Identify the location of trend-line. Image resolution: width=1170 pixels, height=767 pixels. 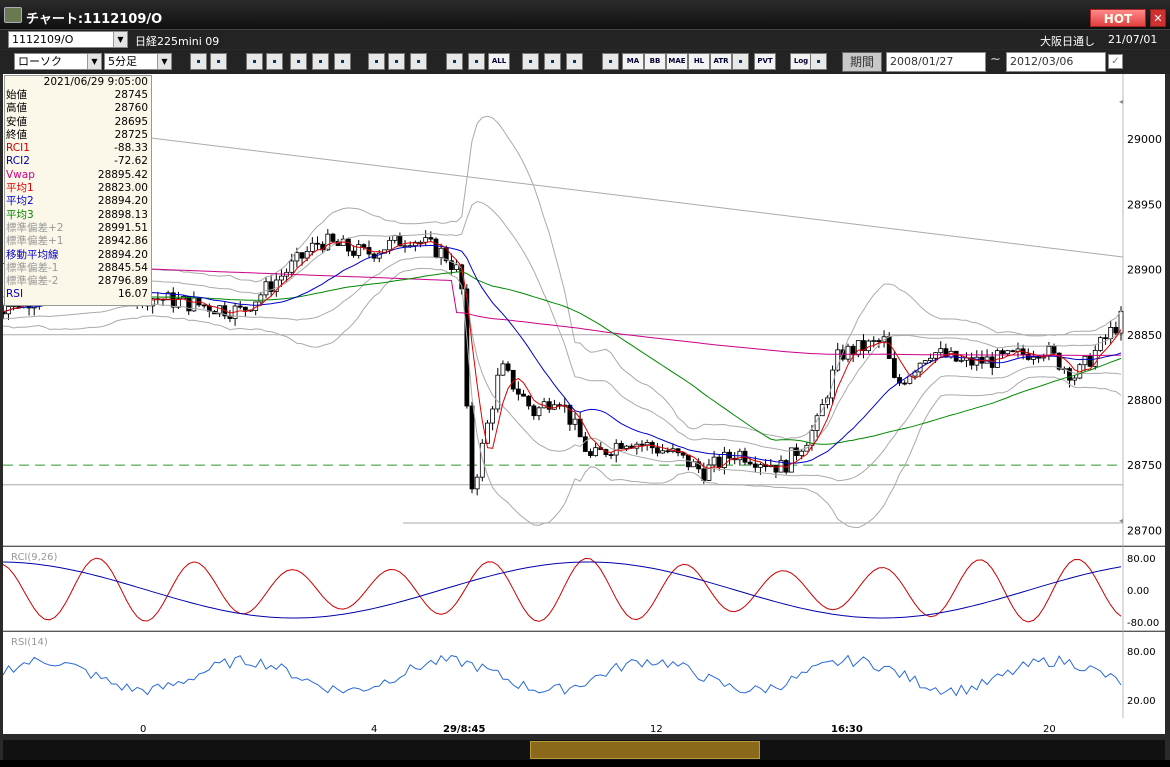
(633, 197).